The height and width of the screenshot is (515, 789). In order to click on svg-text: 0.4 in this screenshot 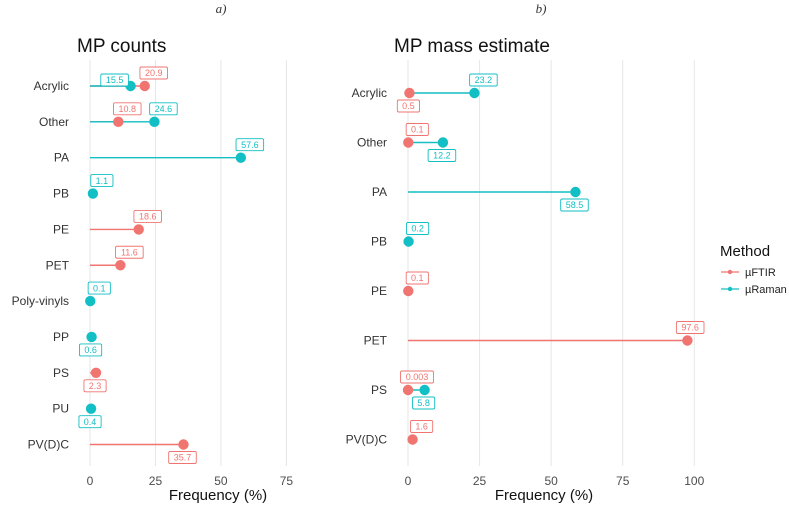, I will do `click(90, 422)`.